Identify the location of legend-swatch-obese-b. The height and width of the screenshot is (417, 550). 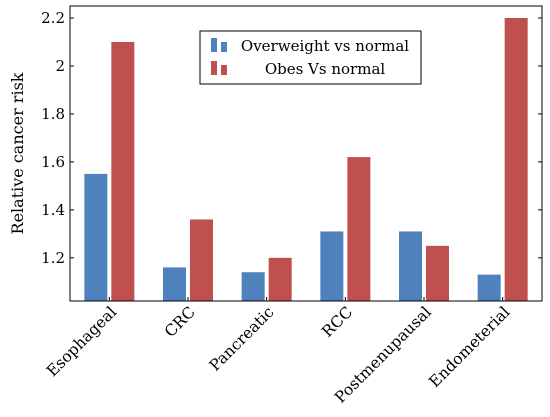
(224, 70).